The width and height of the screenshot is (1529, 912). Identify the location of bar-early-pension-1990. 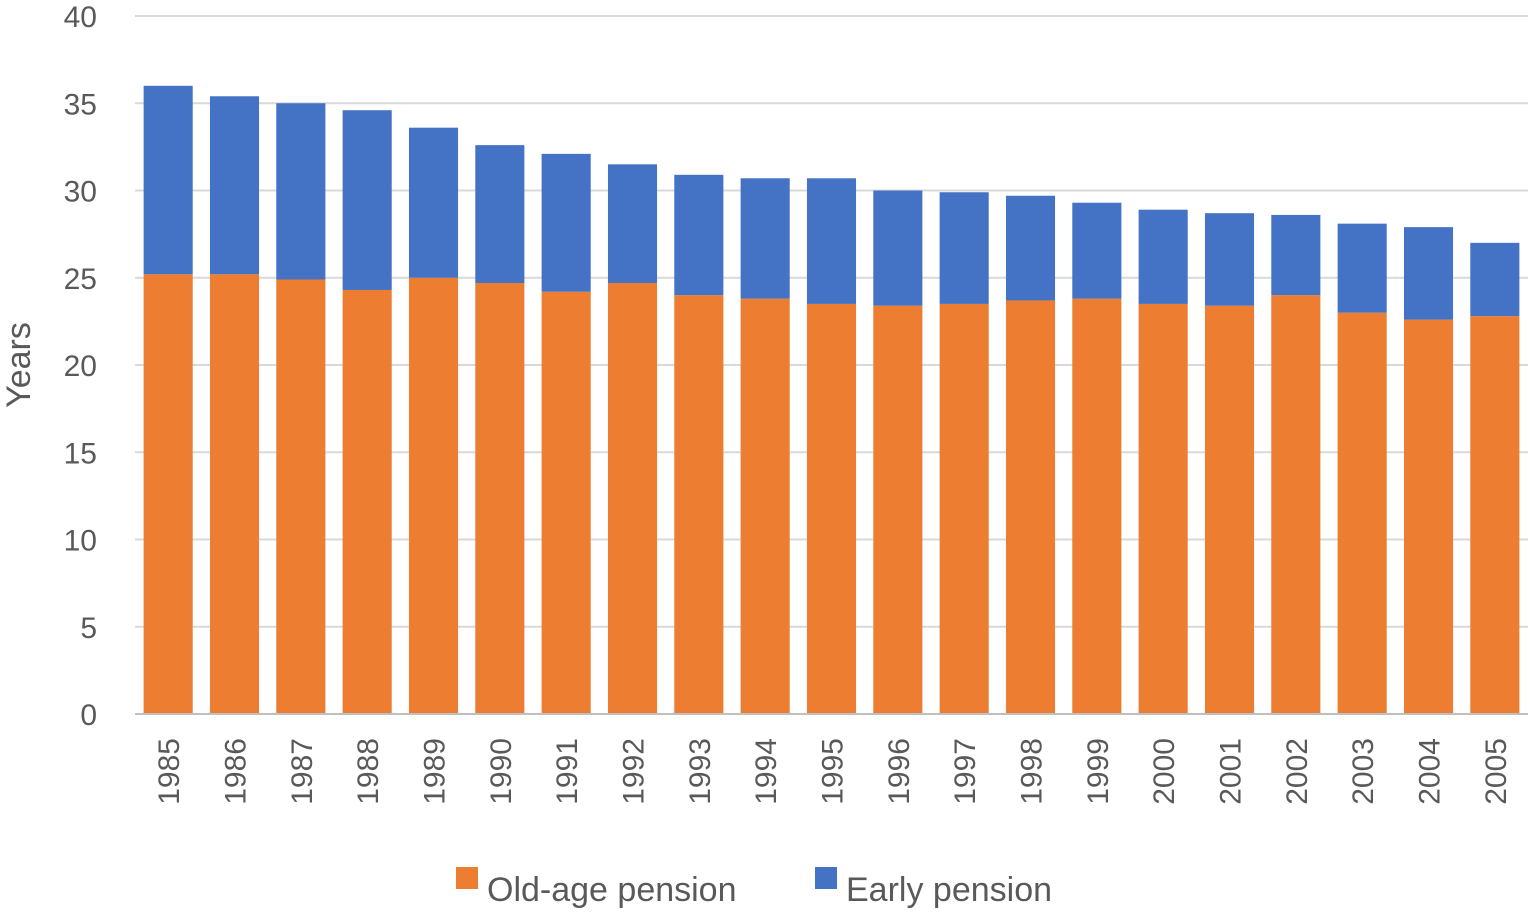
(500, 214).